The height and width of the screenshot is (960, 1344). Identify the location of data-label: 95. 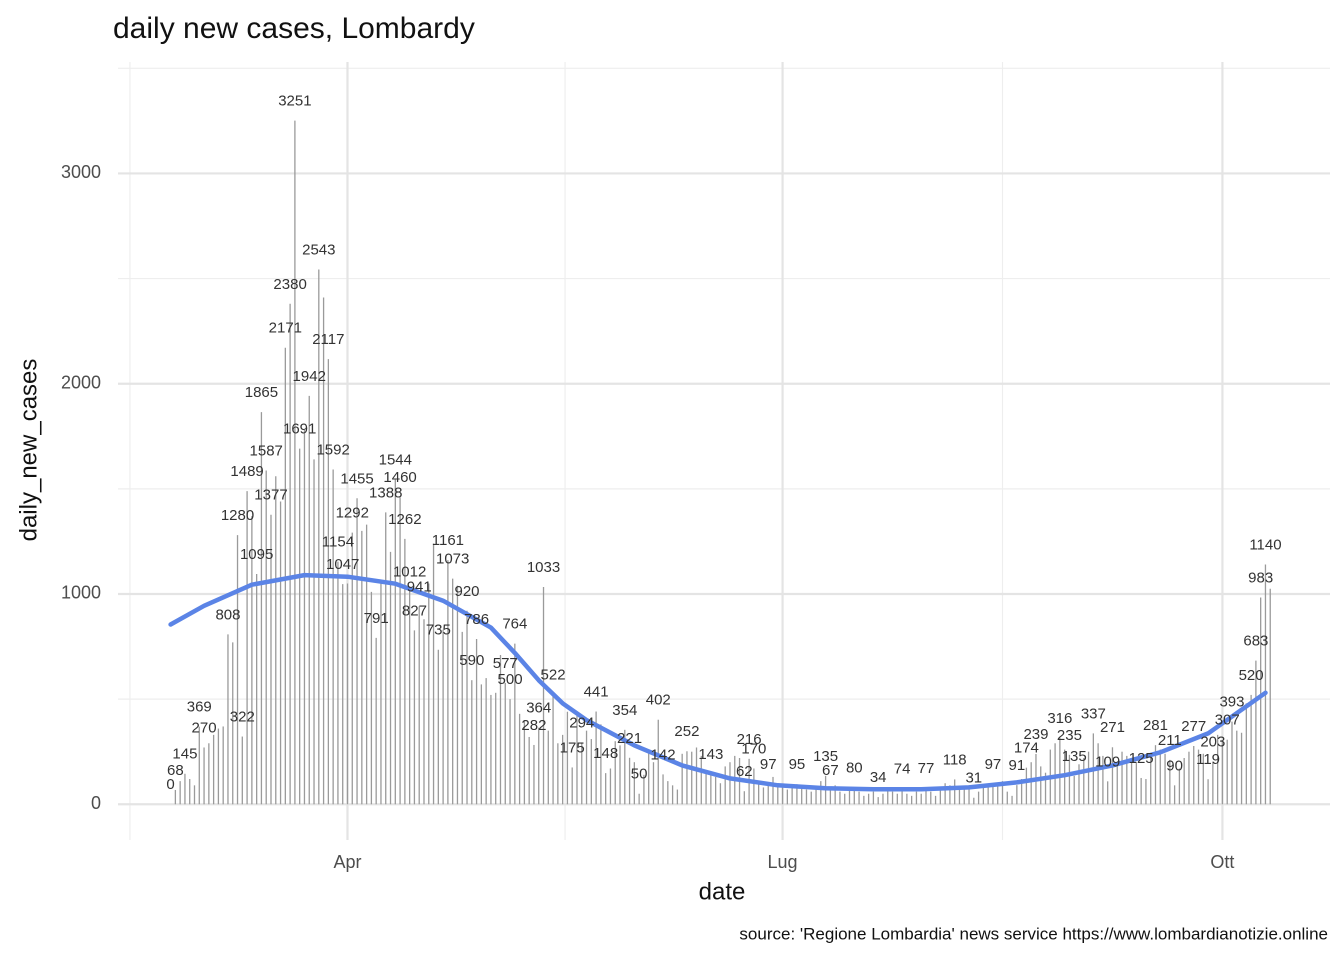
(797, 764).